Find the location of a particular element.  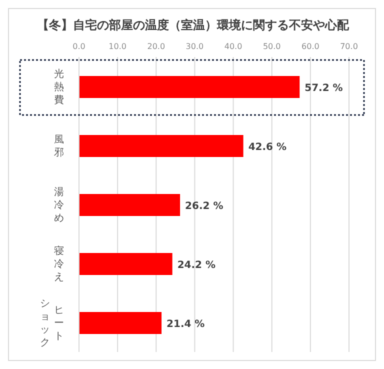

data-label: 57.2 % is located at coordinates (323, 88).